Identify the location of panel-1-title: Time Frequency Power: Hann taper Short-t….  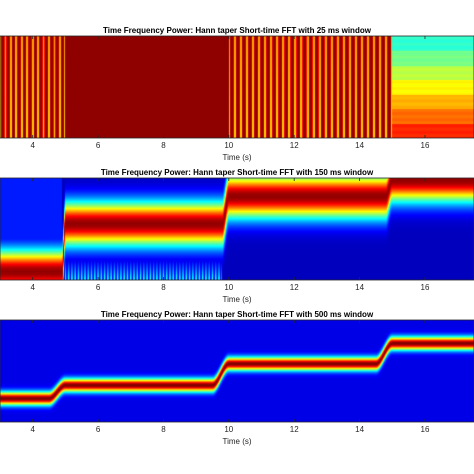
(237, 30).